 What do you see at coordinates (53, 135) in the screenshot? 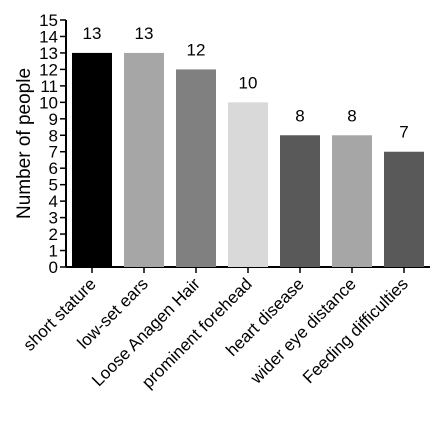
I see `y-tick-label: 8` at bounding box center [53, 135].